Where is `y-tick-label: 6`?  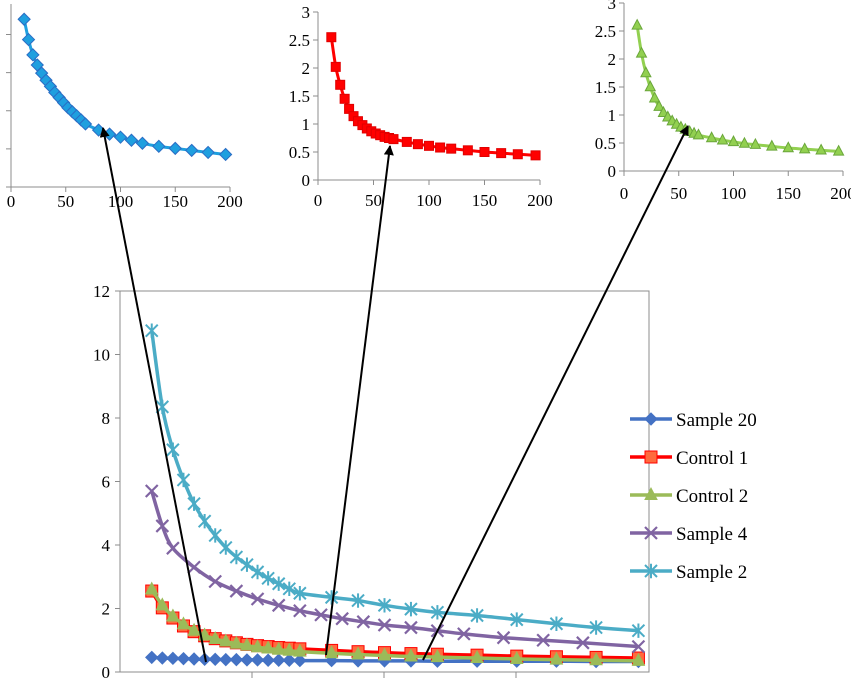
y-tick-label: 6 is located at coordinates (106, 482).